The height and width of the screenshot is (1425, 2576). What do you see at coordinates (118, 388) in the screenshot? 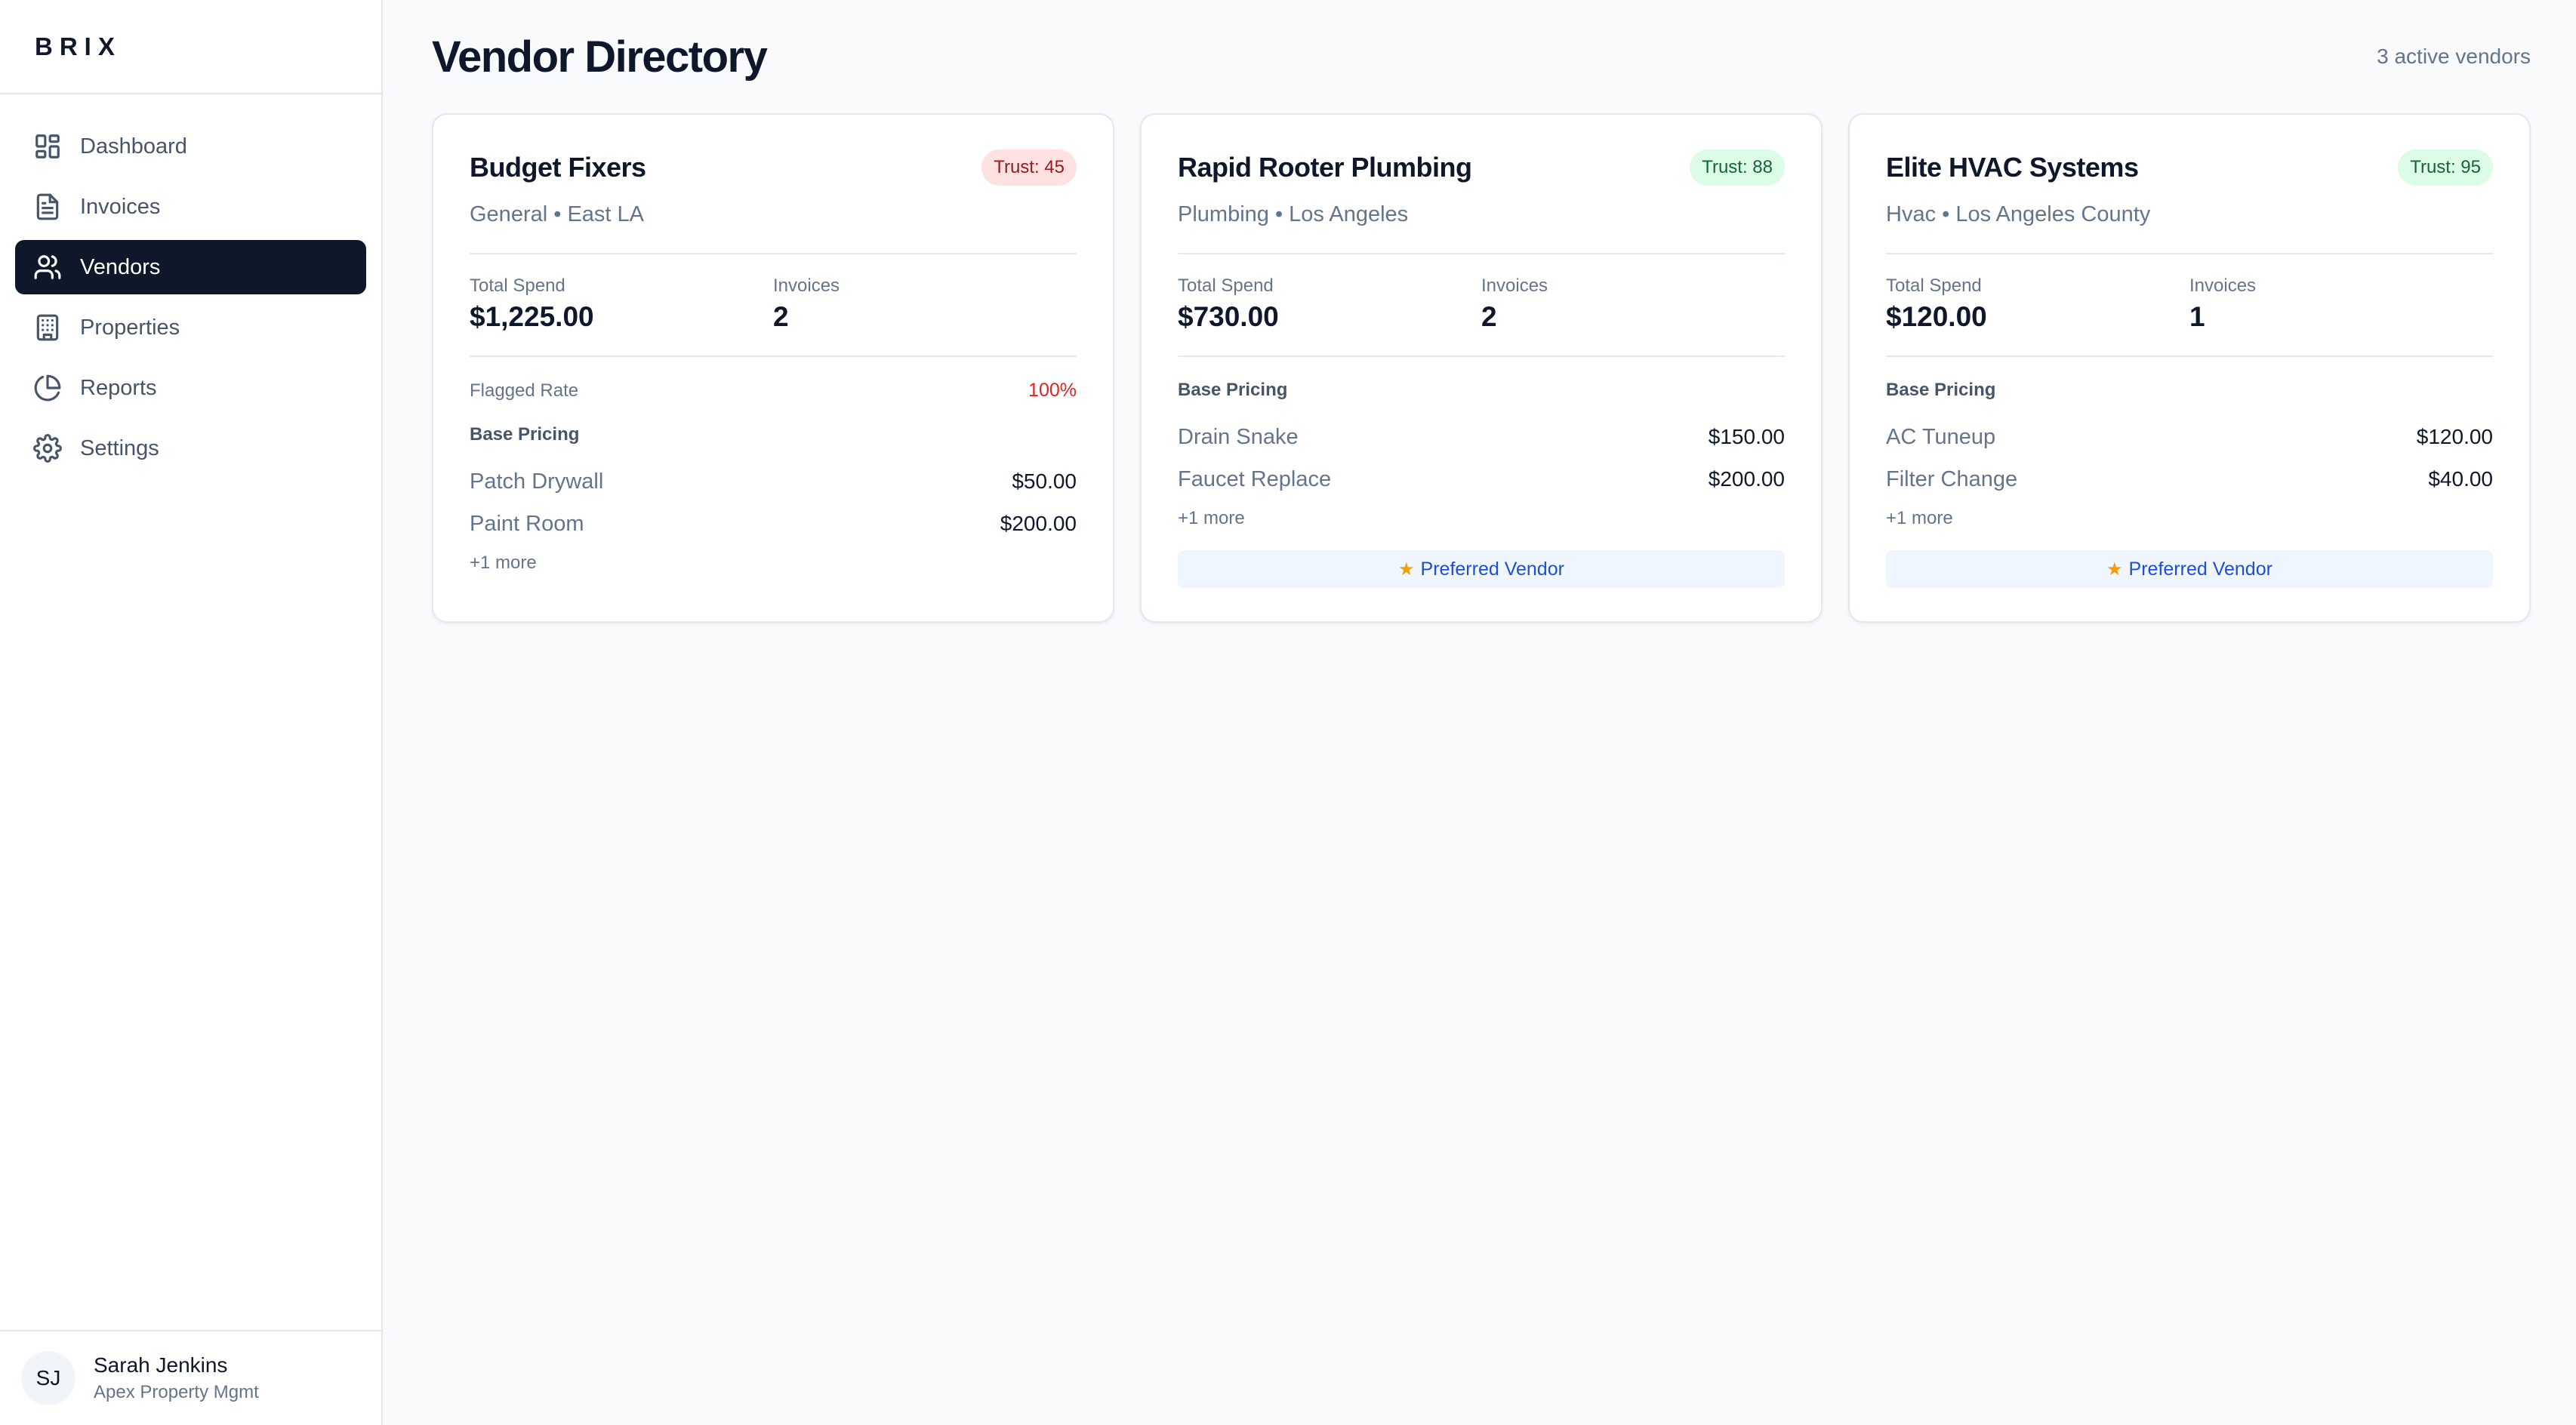
I see `sidebar-item-label: Reports` at bounding box center [118, 388].